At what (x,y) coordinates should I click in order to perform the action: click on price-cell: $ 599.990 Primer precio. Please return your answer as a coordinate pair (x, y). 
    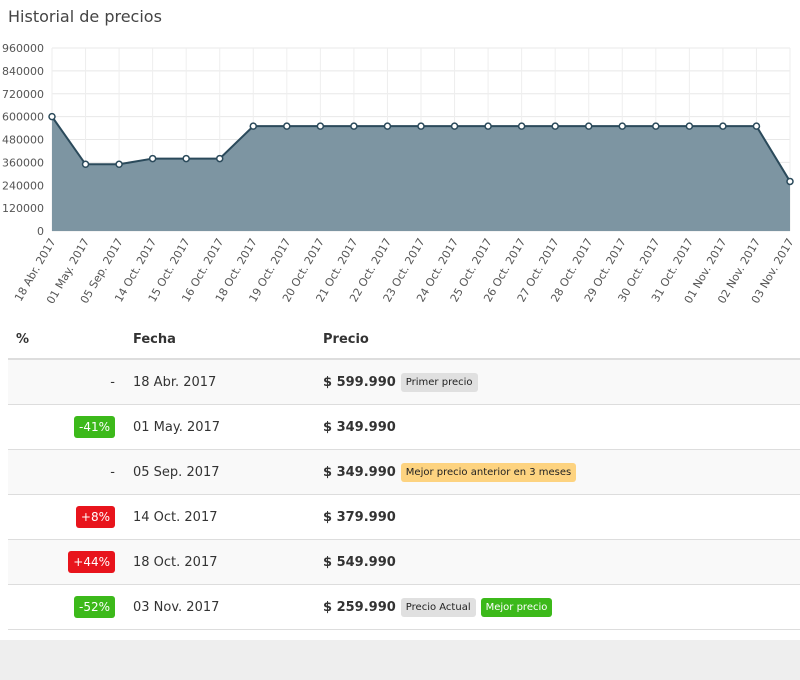
    Looking at the image, I should click on (403, 382).